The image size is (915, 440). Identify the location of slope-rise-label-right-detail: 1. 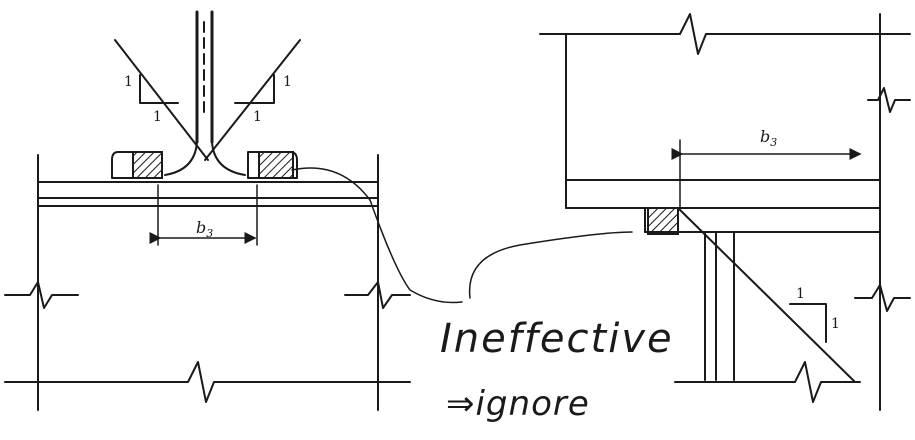
(835, 324).